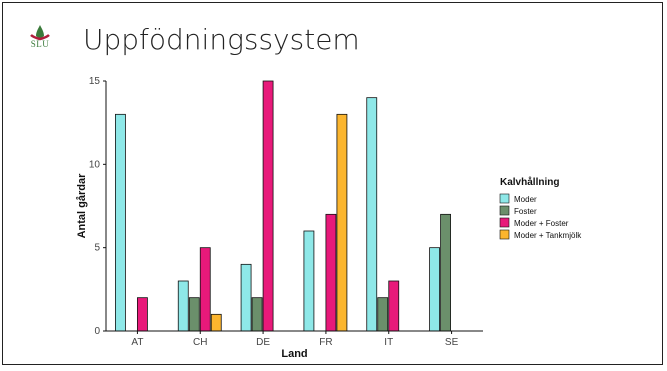 This screenshot has width=667, height=371. Describe the element at coordinates (263, 342) in the screenshot. I see `x-tick-label: DE` at that location.